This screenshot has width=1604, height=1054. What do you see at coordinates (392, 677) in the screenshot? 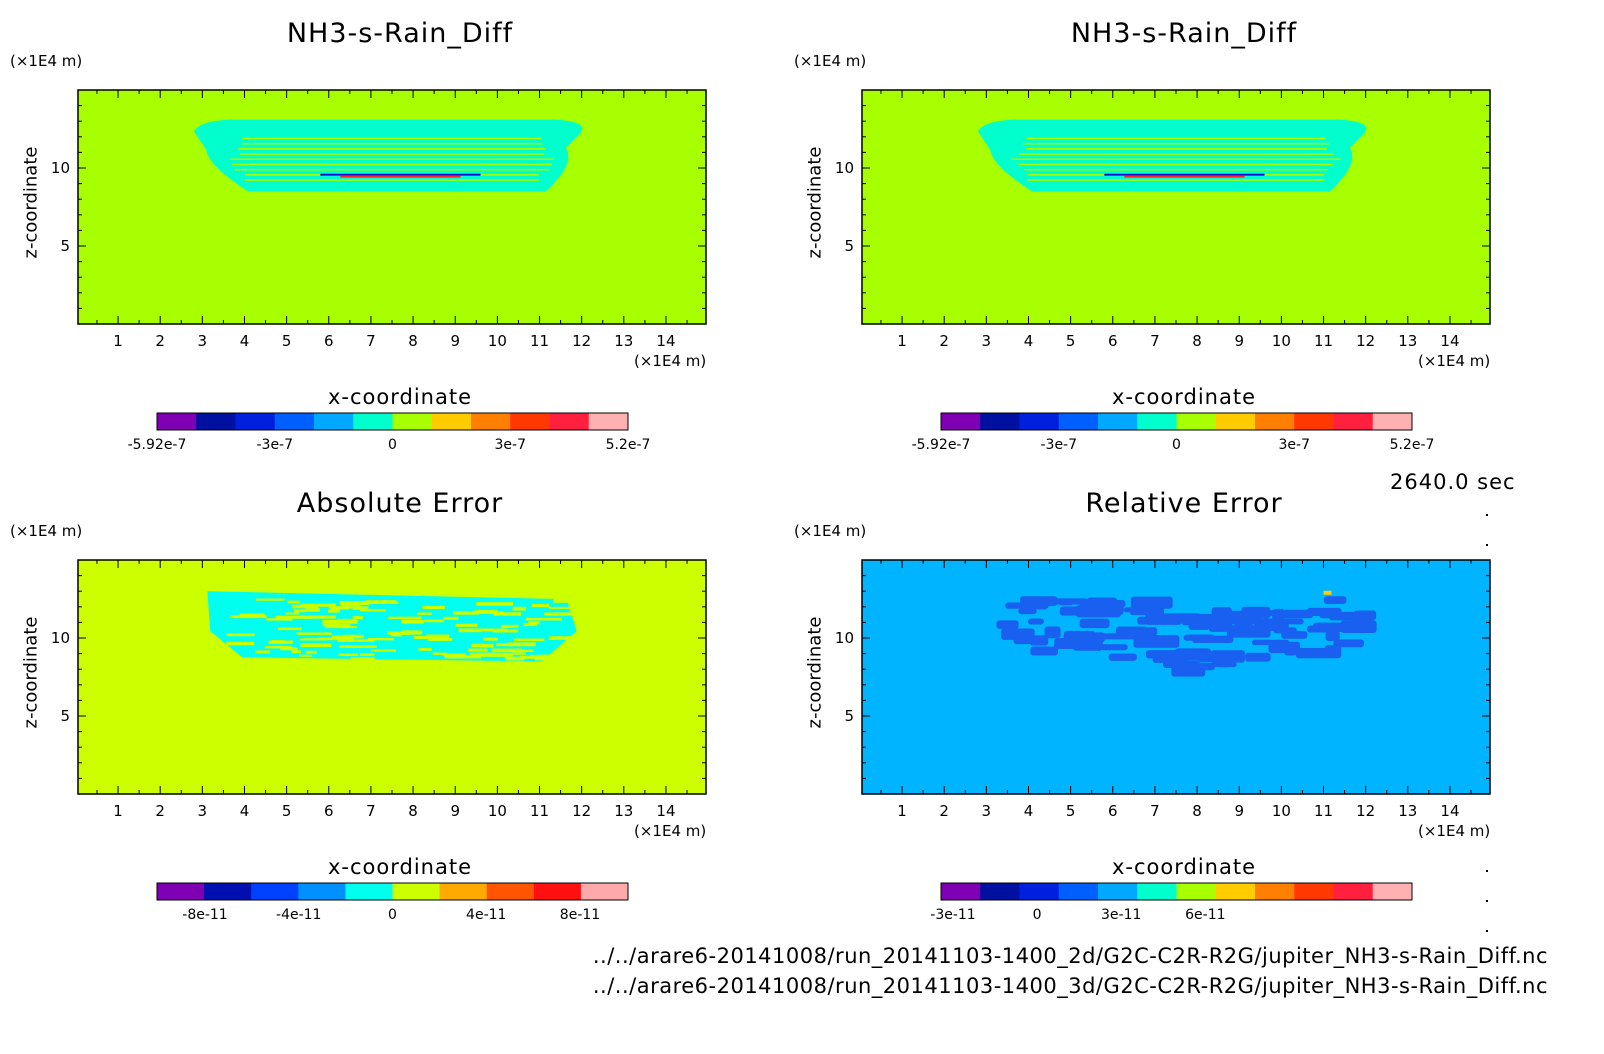
I see `field-background` at bounding box center [392, 677].